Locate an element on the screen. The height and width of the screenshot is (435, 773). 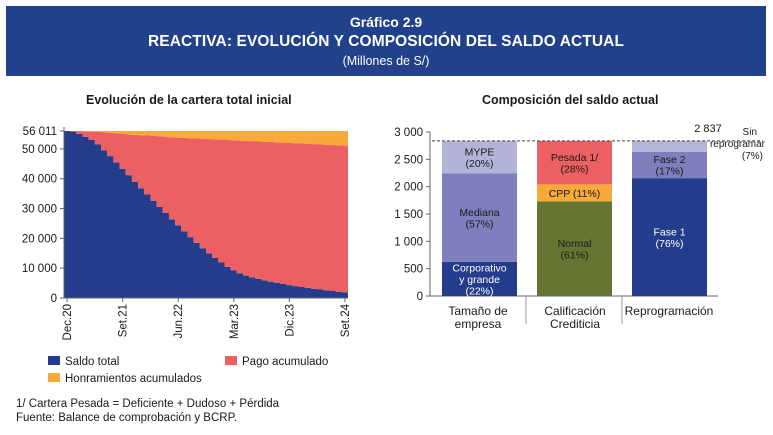
bar-segment-label: (76%) is located at coordinates (669, 244).